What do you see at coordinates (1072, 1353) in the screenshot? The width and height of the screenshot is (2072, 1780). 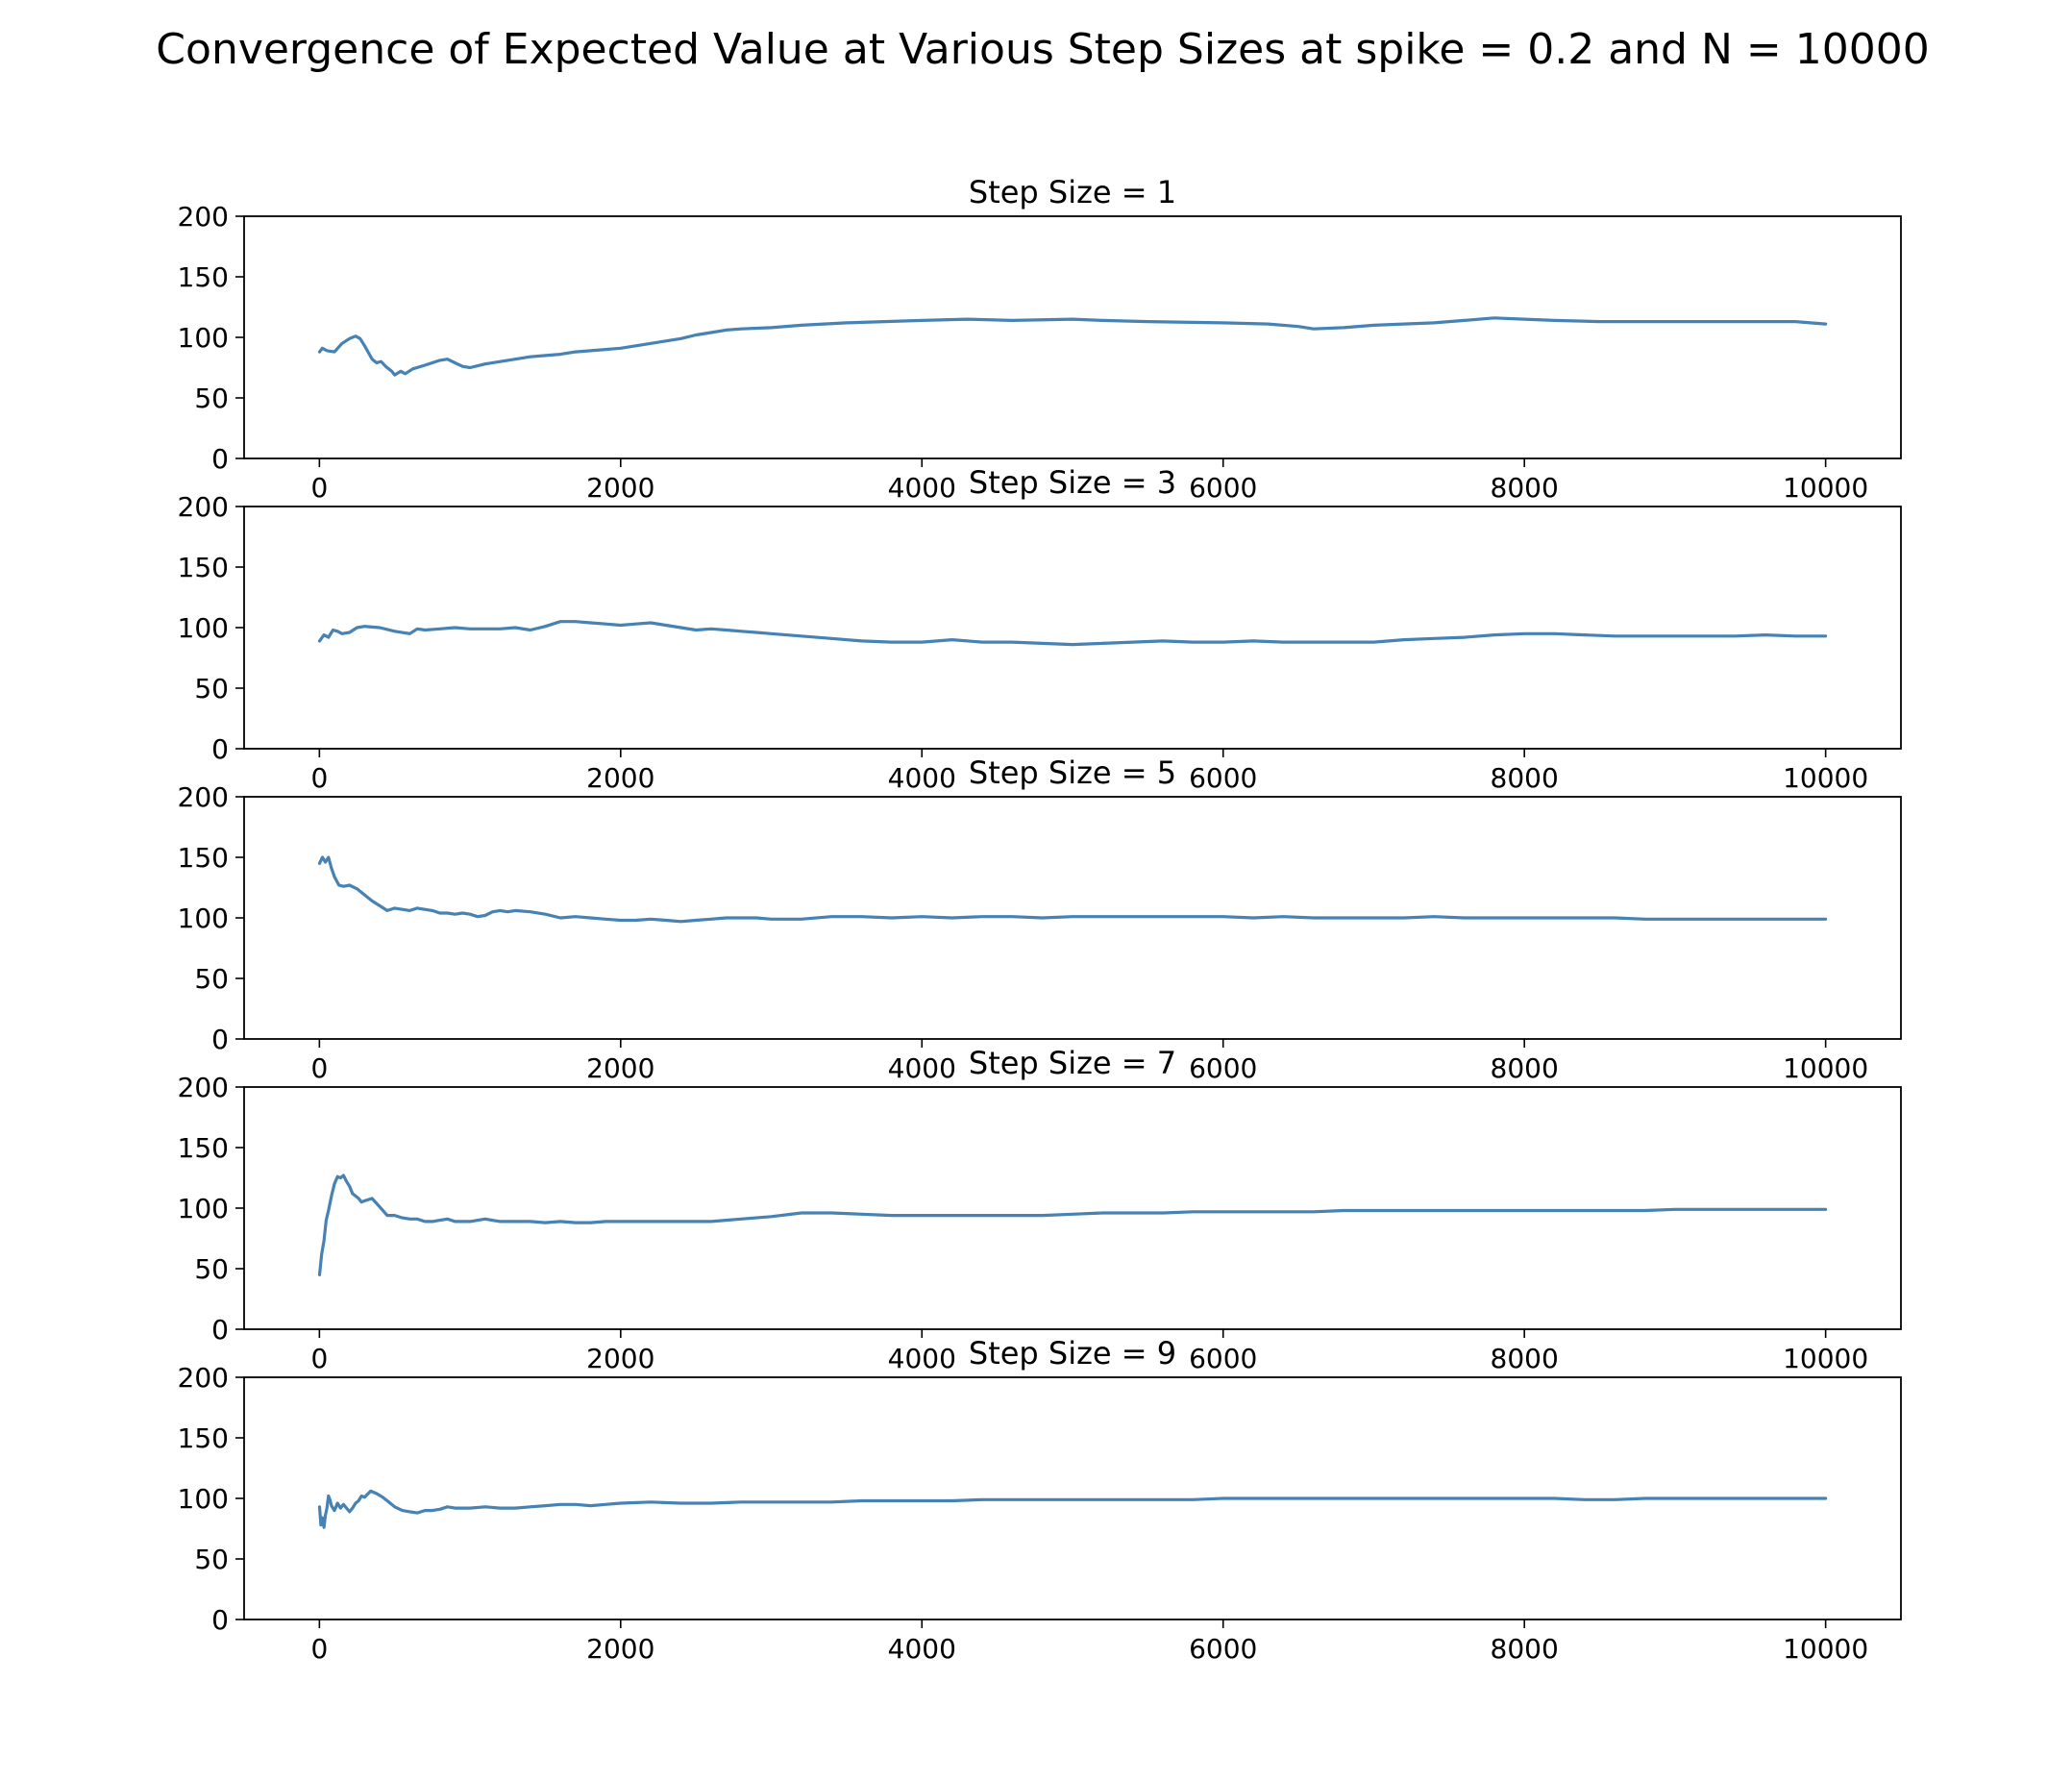 I see `subplot-title: Step Size = 9` at bounding box center [1072, 1353].